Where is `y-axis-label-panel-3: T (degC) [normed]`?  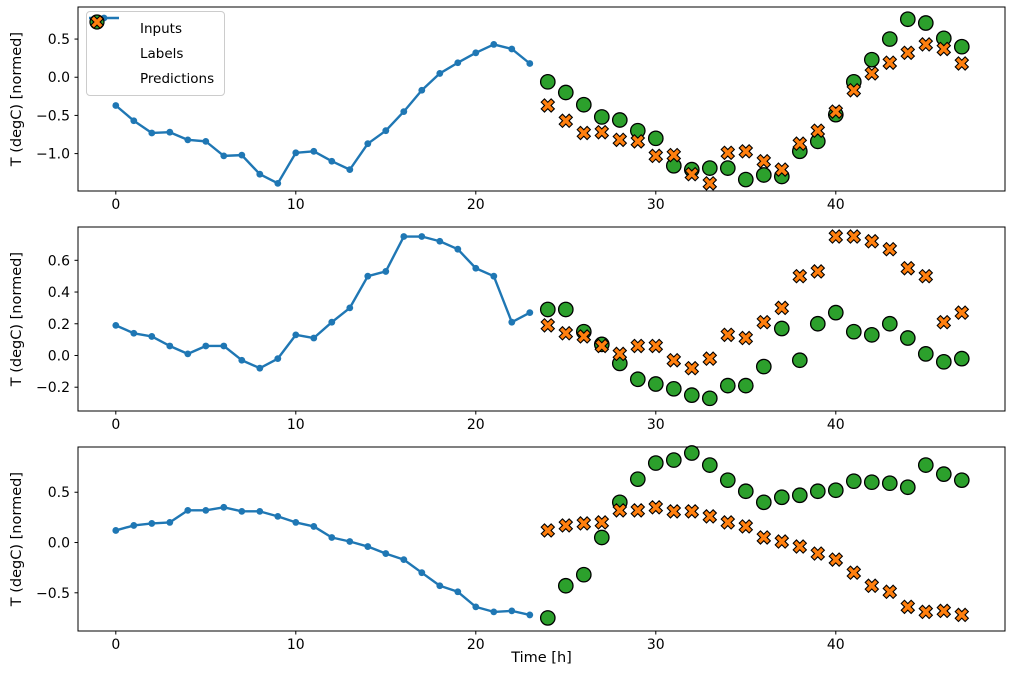
y-axis-label-panel-3: T (degC) [normed] is located at coordinates (17, 539).